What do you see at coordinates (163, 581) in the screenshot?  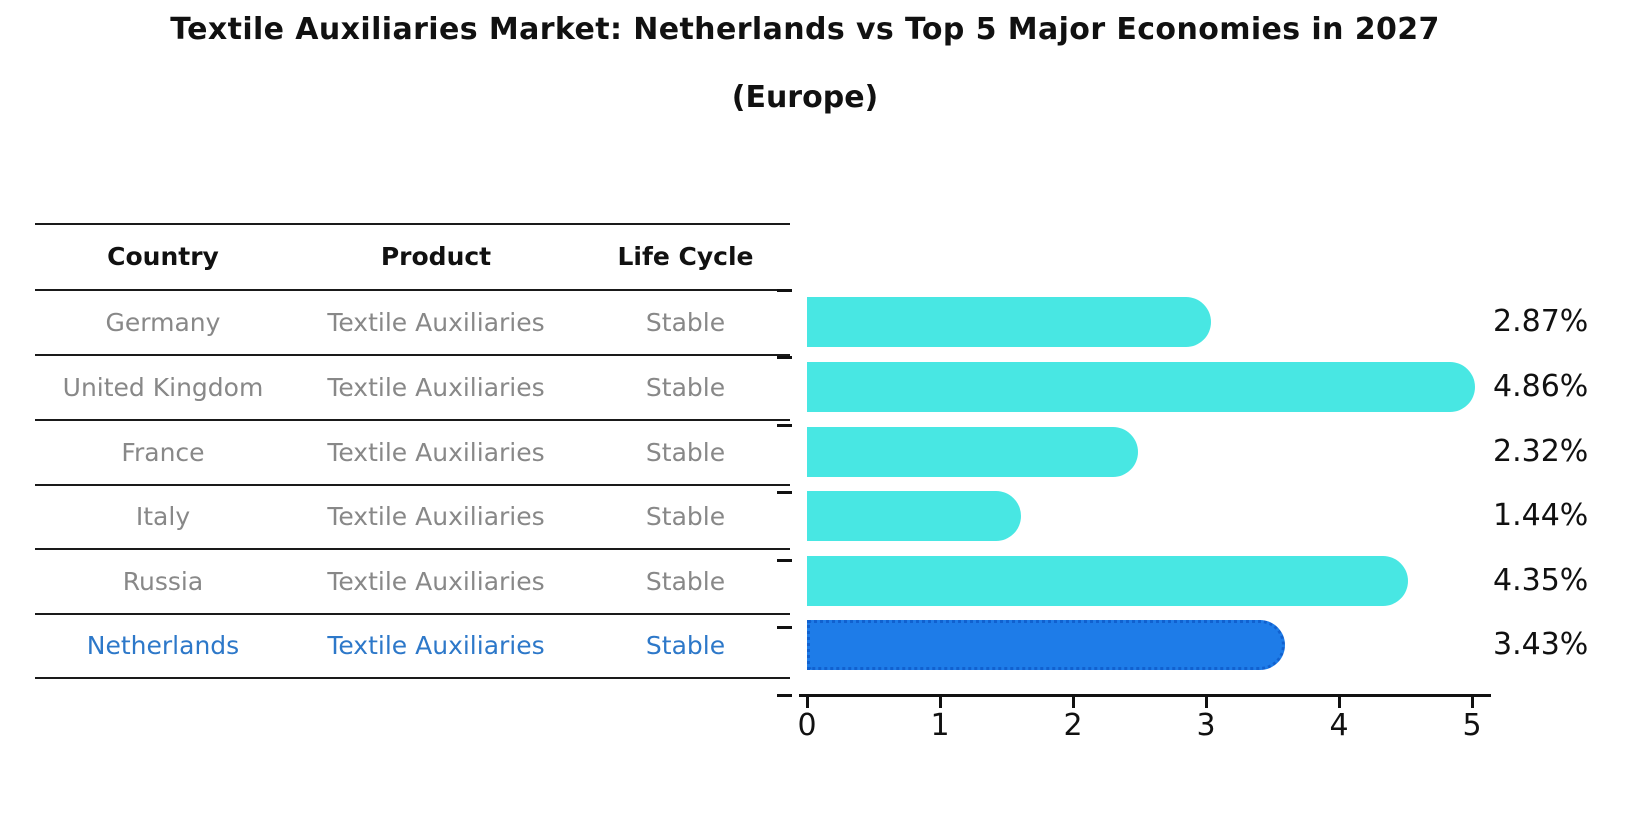 I see `cell-country: Russia` at bounding box center [163, 581].